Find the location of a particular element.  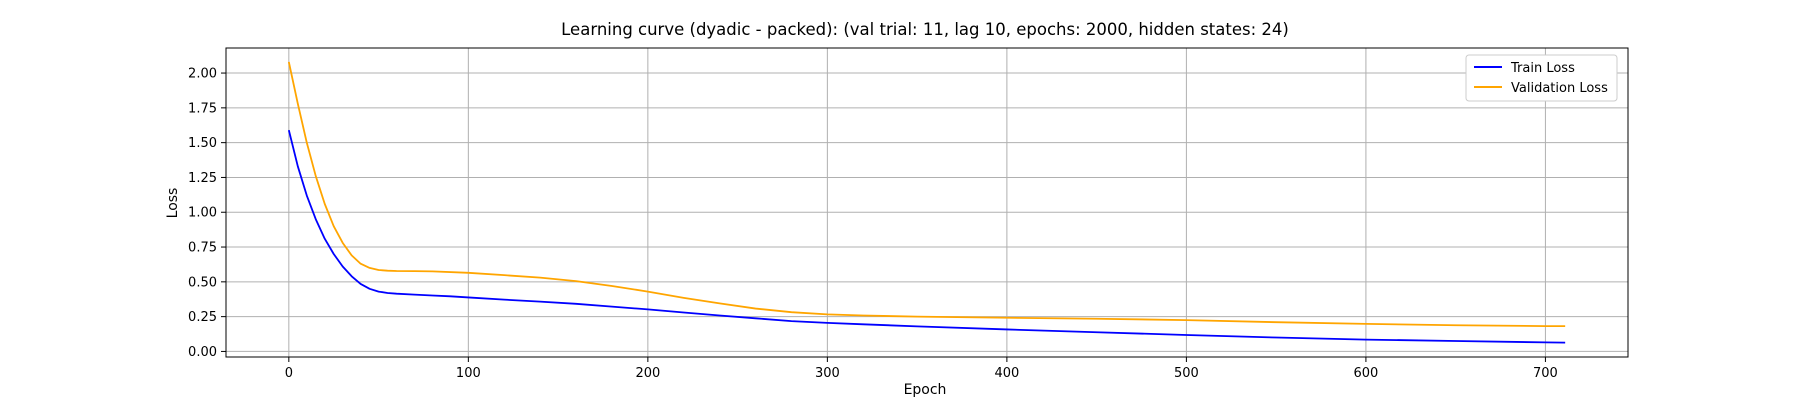

x-tick-label: 0 is located at coordinates (289, 373).